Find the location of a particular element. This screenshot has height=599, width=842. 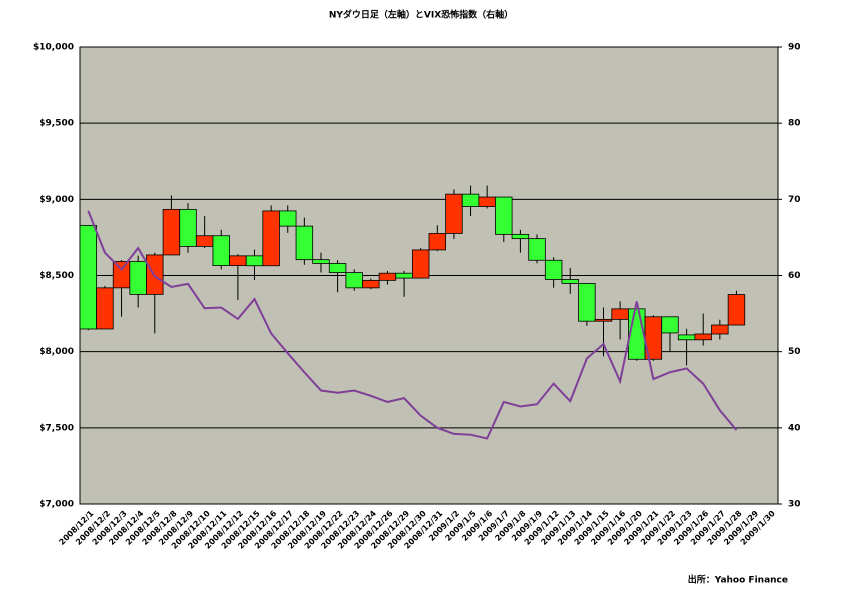

y-tick-label: $7,000 is located at coordinates (56, 505).